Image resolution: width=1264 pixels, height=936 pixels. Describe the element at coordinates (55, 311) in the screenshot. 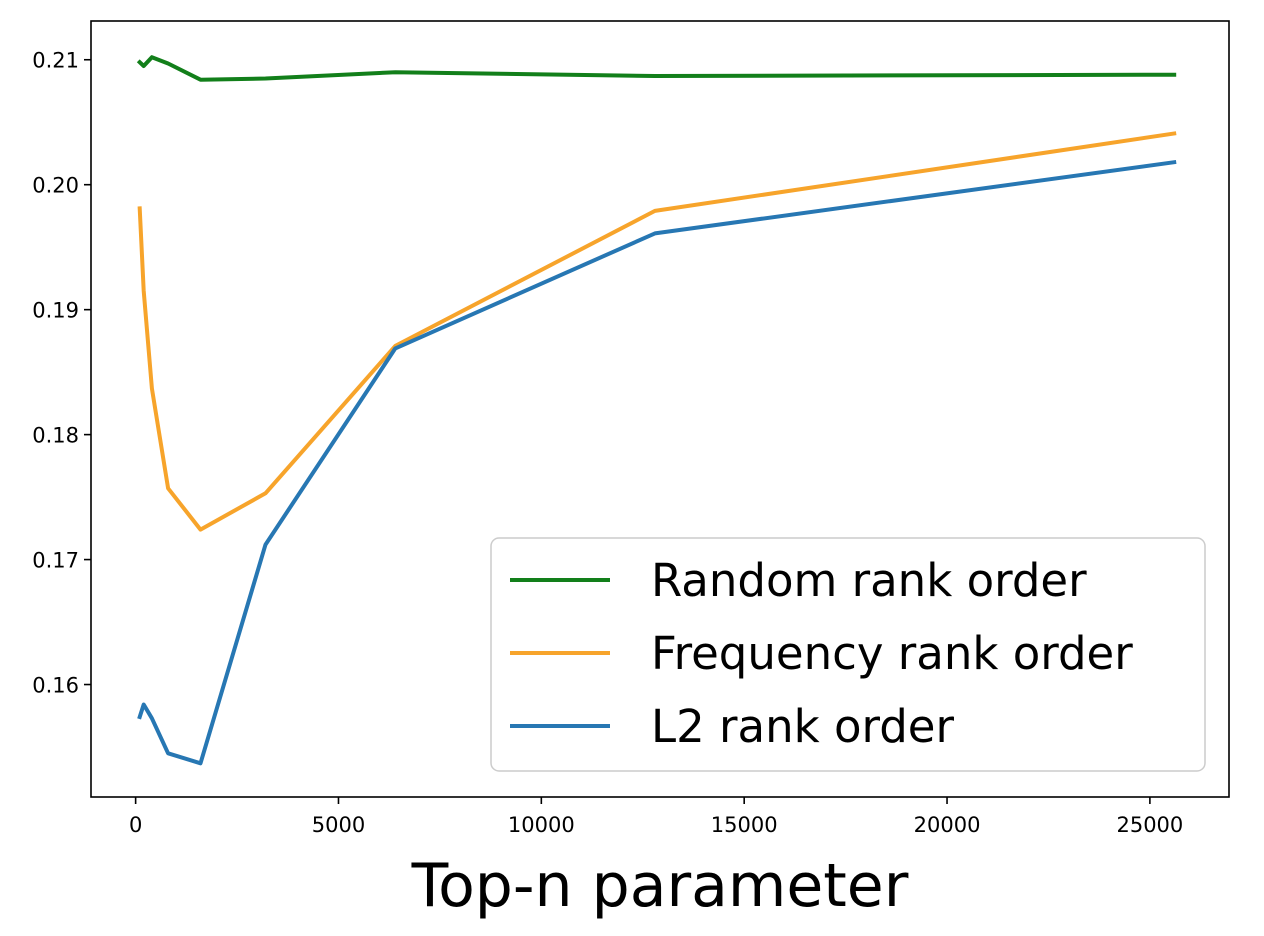

I see `y-tick-label: 0.19` at that location.